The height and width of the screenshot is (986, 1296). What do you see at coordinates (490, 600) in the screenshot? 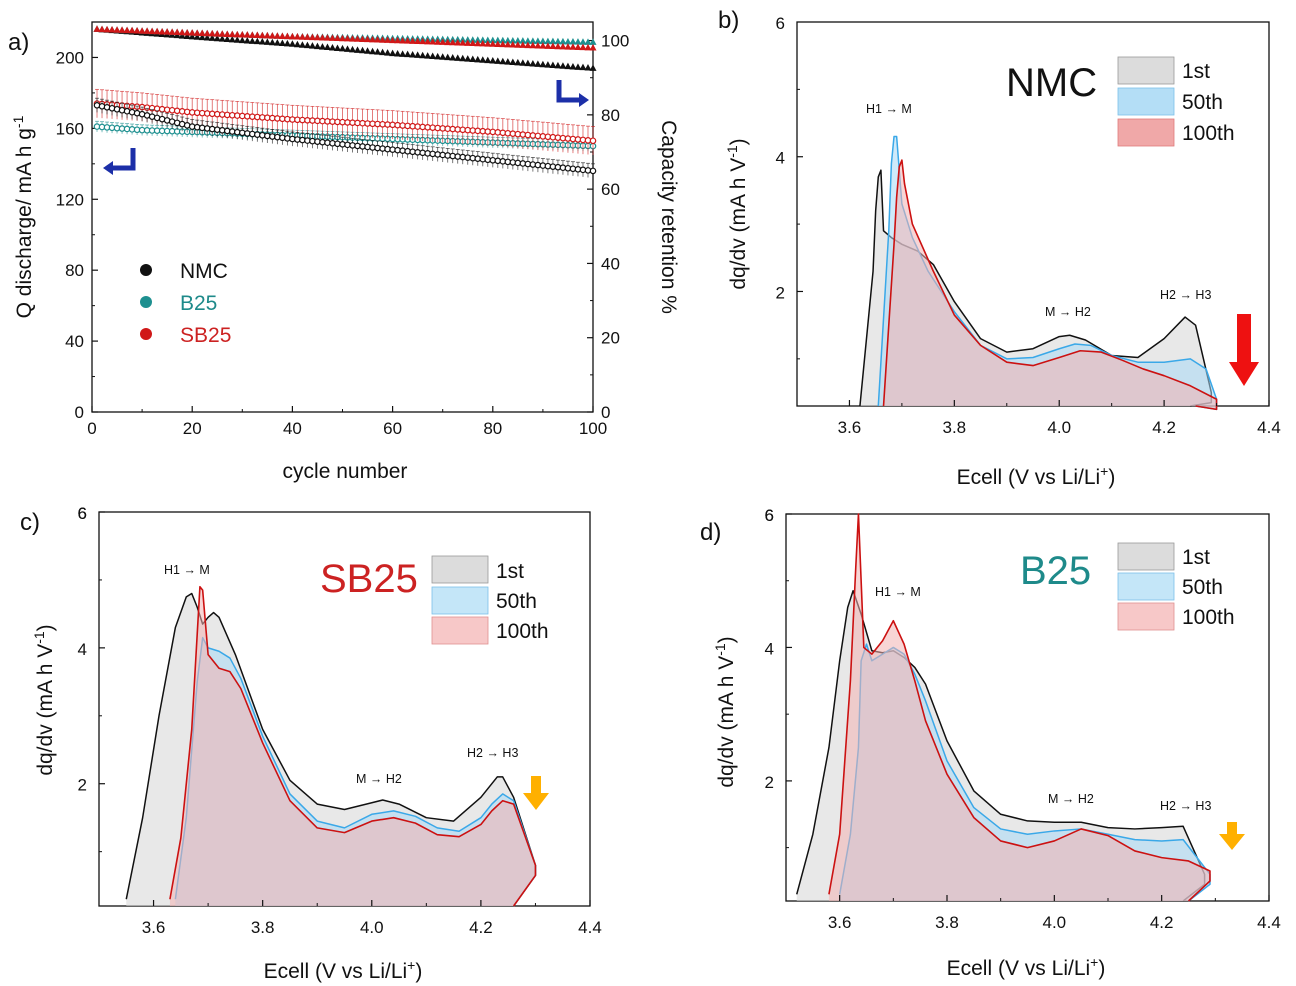
I see `panel-c-legend: 1st 50th 100th` at bounding box center [490, 600].